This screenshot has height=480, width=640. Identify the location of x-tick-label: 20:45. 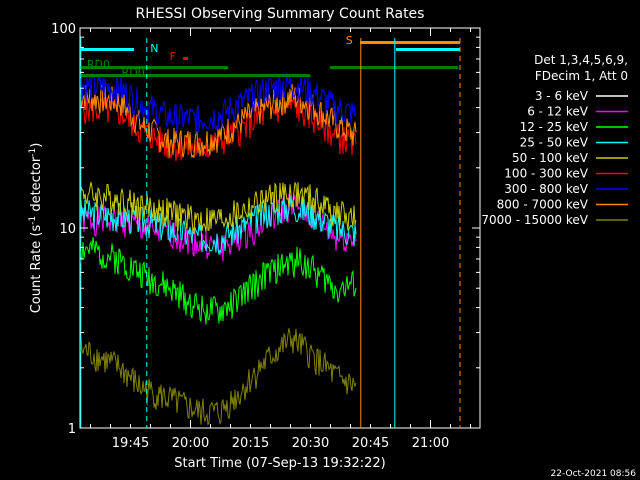
(370, 443).